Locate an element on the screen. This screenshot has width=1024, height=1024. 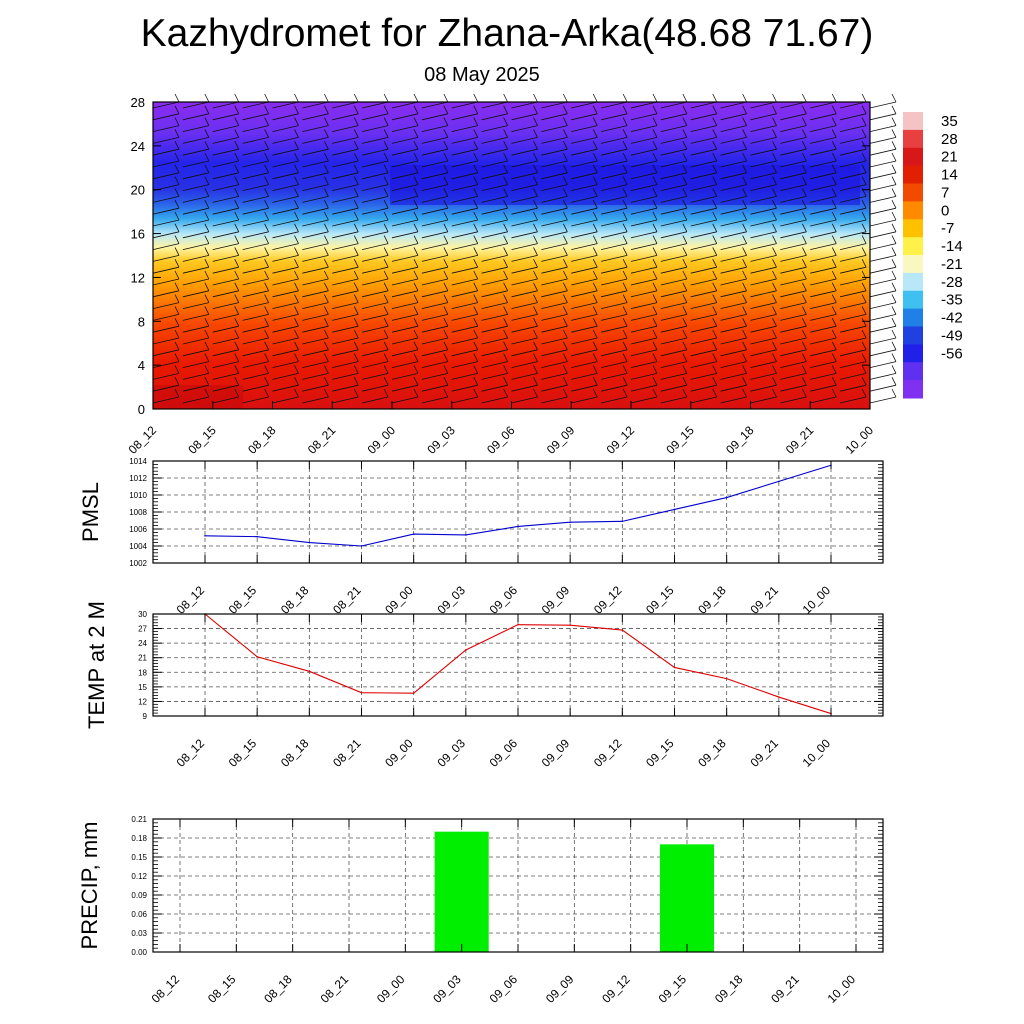
pmsl-x-tick-label: 09_21 is located at coordinates (764, 600).